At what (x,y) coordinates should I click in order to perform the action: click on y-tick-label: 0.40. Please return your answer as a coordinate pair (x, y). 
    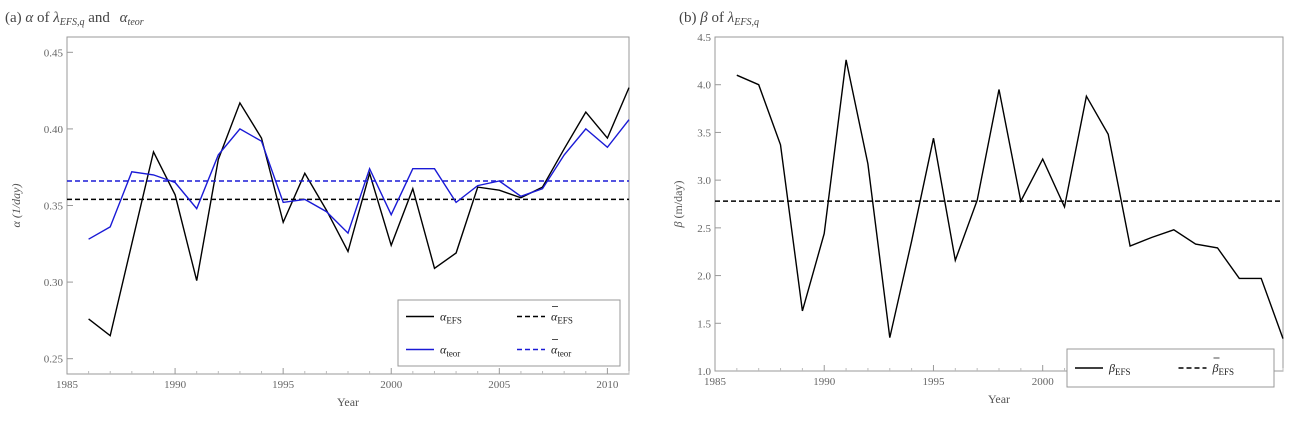
    Looking at the image, I should click on (54, 130).